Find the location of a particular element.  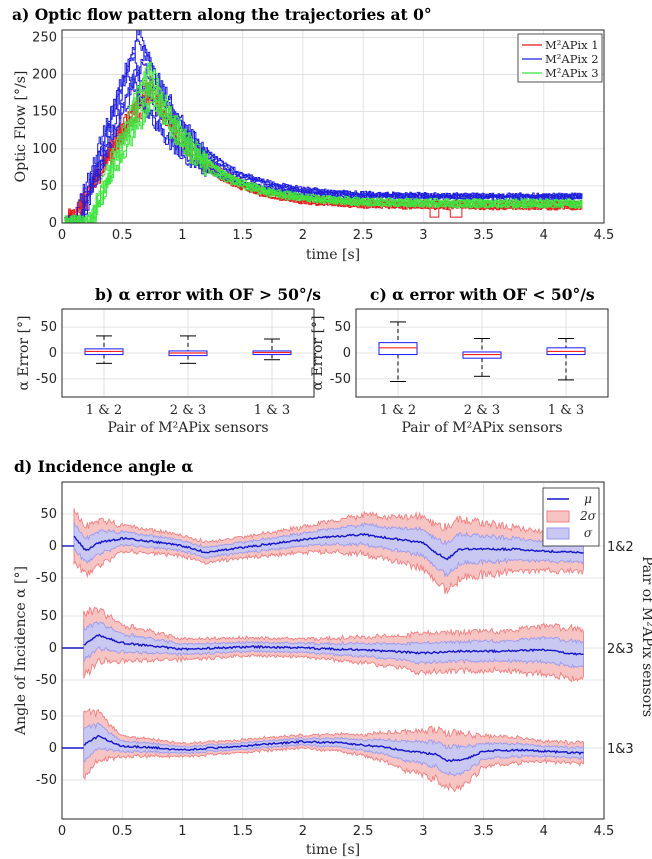

chart-d-legend-label: μ is located at coordinates (588, 499).